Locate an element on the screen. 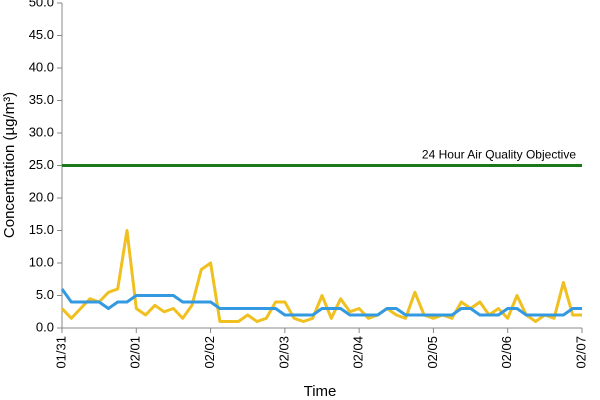 This screenshot has height=400, width=600. y-tick-label: 15.0 is located at coordinates (41, 229).